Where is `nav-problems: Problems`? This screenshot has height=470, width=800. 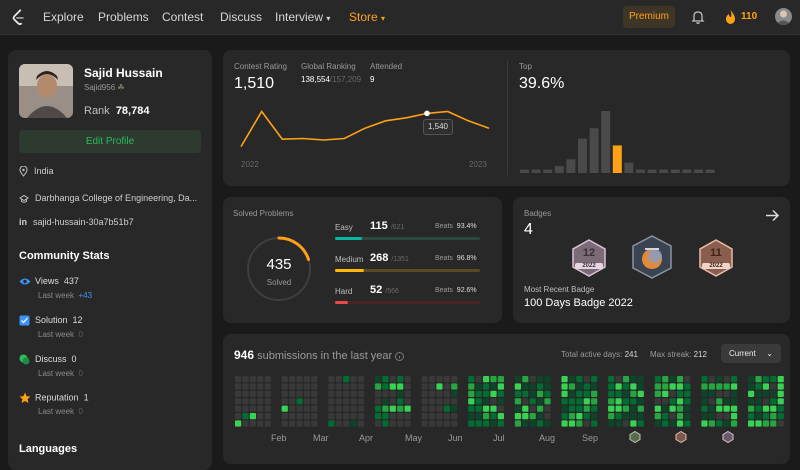
nav-problems: Problems is located at coordinates (123, 17).